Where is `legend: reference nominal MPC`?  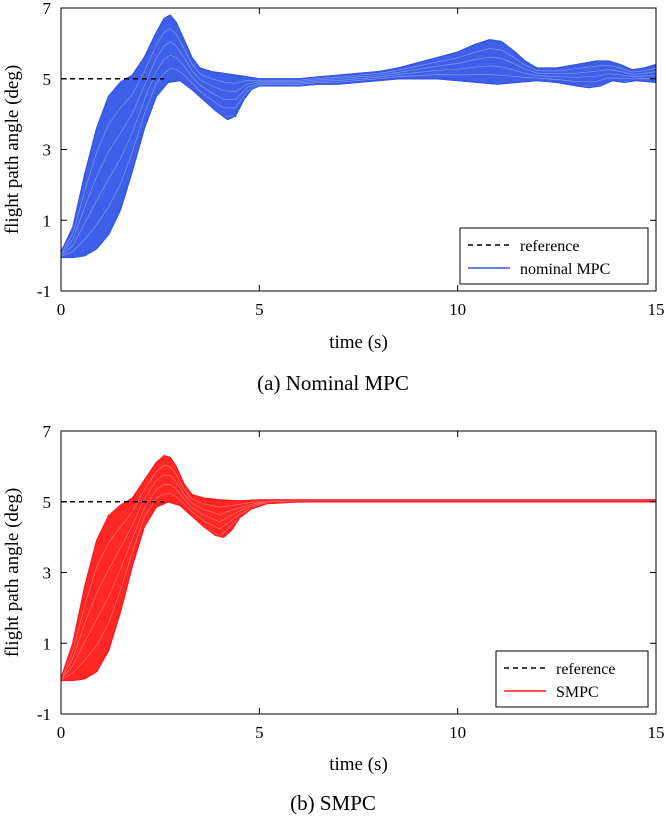
legend: reference nominal MPC is located at coordinates (554, 256).